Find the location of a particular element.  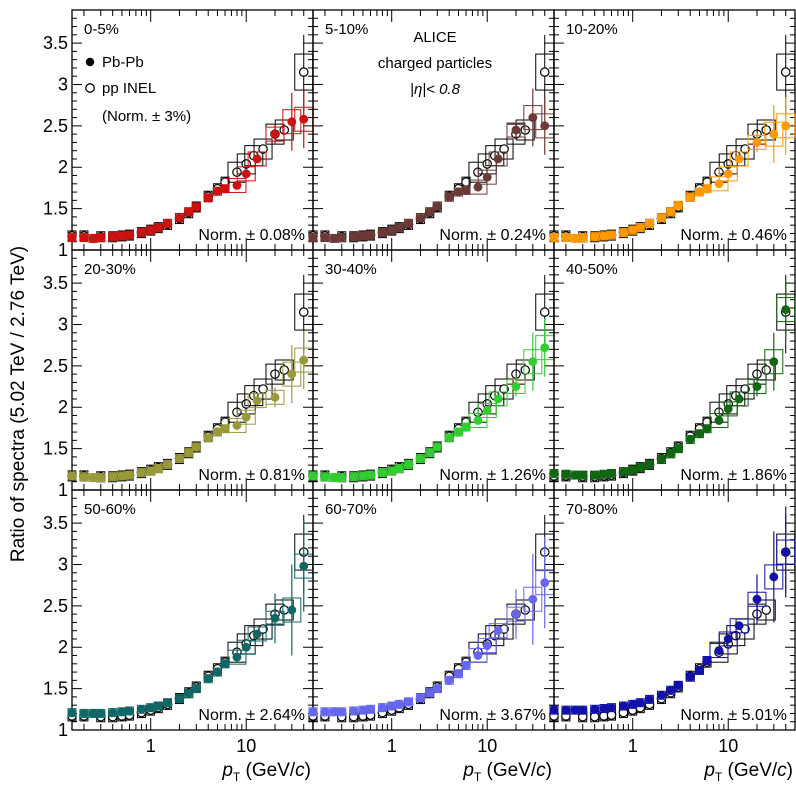

panel-frame is located at coordinates (674, 610).